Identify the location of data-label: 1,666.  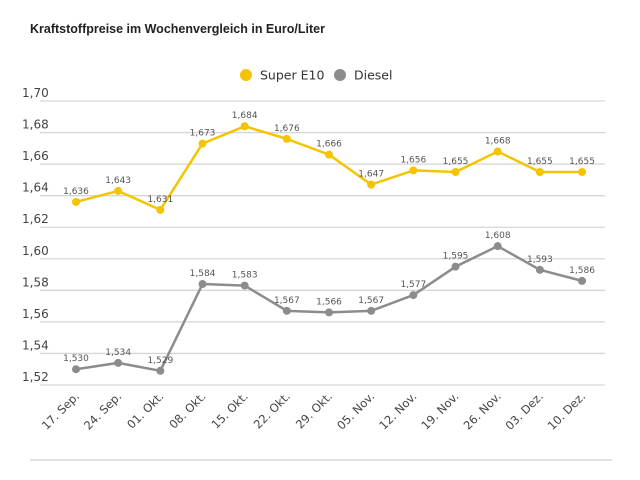
(329, 145).